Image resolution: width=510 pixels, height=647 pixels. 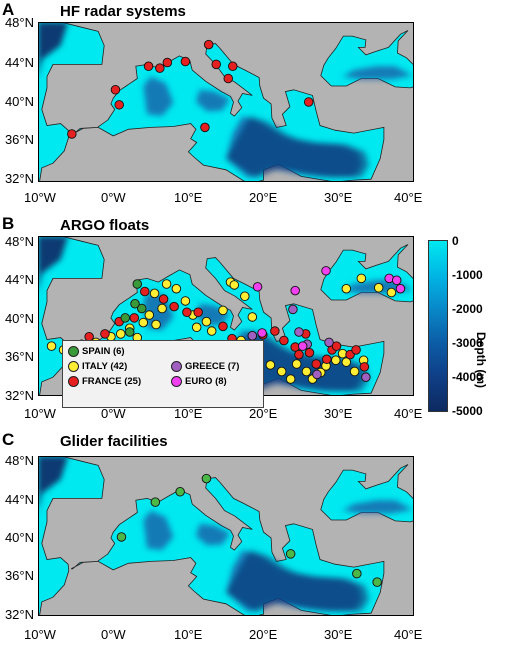 I want to click on italy-swatch-icon, so click(x=73, y=366).